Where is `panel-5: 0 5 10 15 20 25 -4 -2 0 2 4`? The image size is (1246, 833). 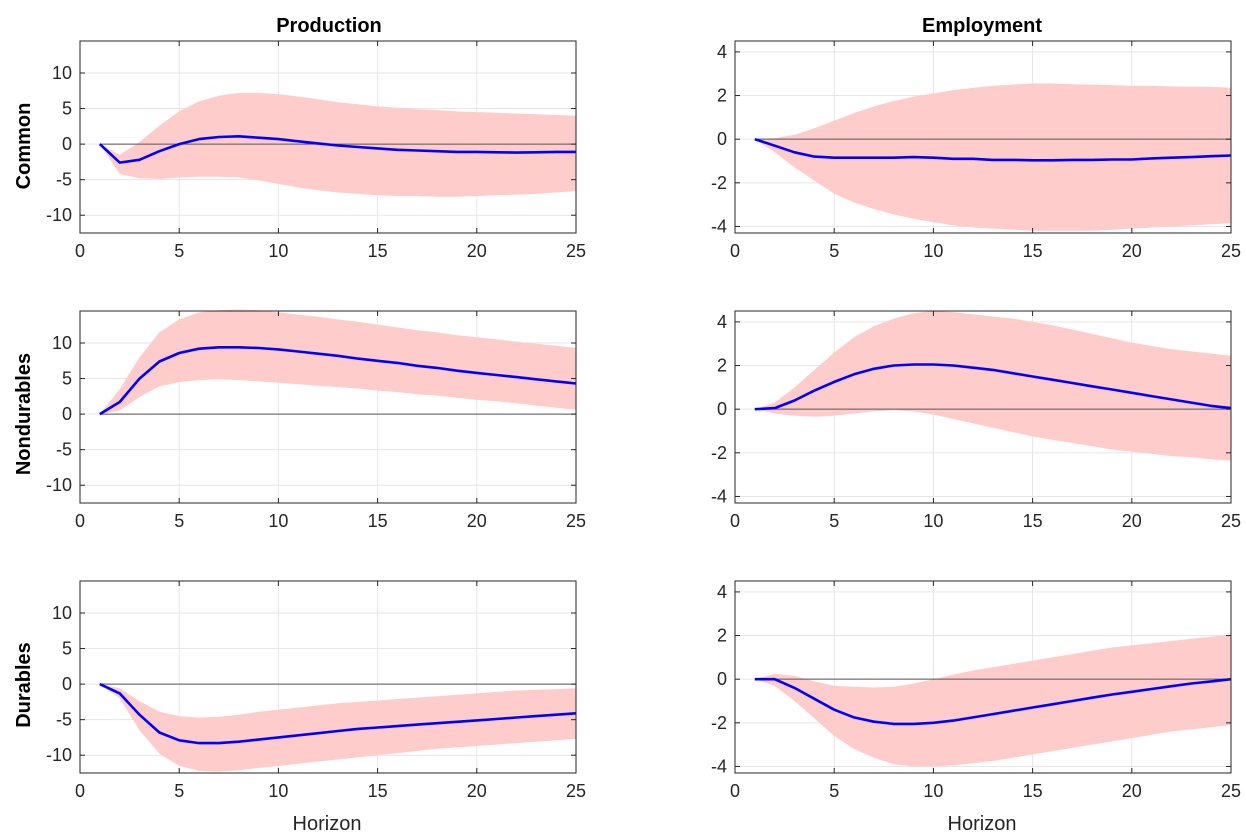 panel-5: 0 5 10 15 20 25 -4 -2 0 2 4 is located at coordinates (976, 690).